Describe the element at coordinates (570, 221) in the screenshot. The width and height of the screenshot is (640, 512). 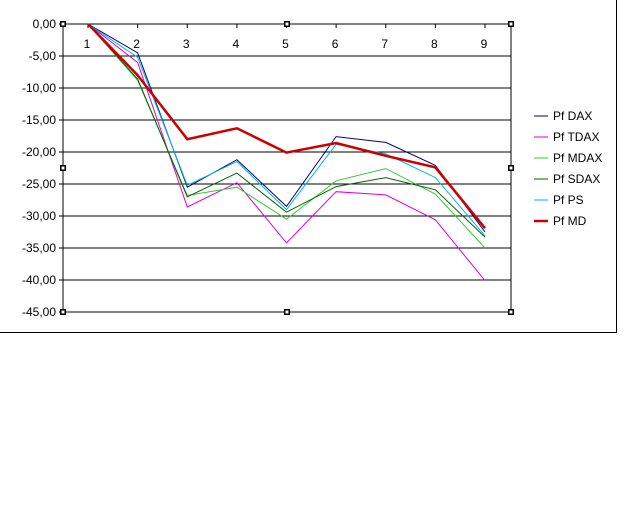
I see `legend-label: Pf MD` at that location.